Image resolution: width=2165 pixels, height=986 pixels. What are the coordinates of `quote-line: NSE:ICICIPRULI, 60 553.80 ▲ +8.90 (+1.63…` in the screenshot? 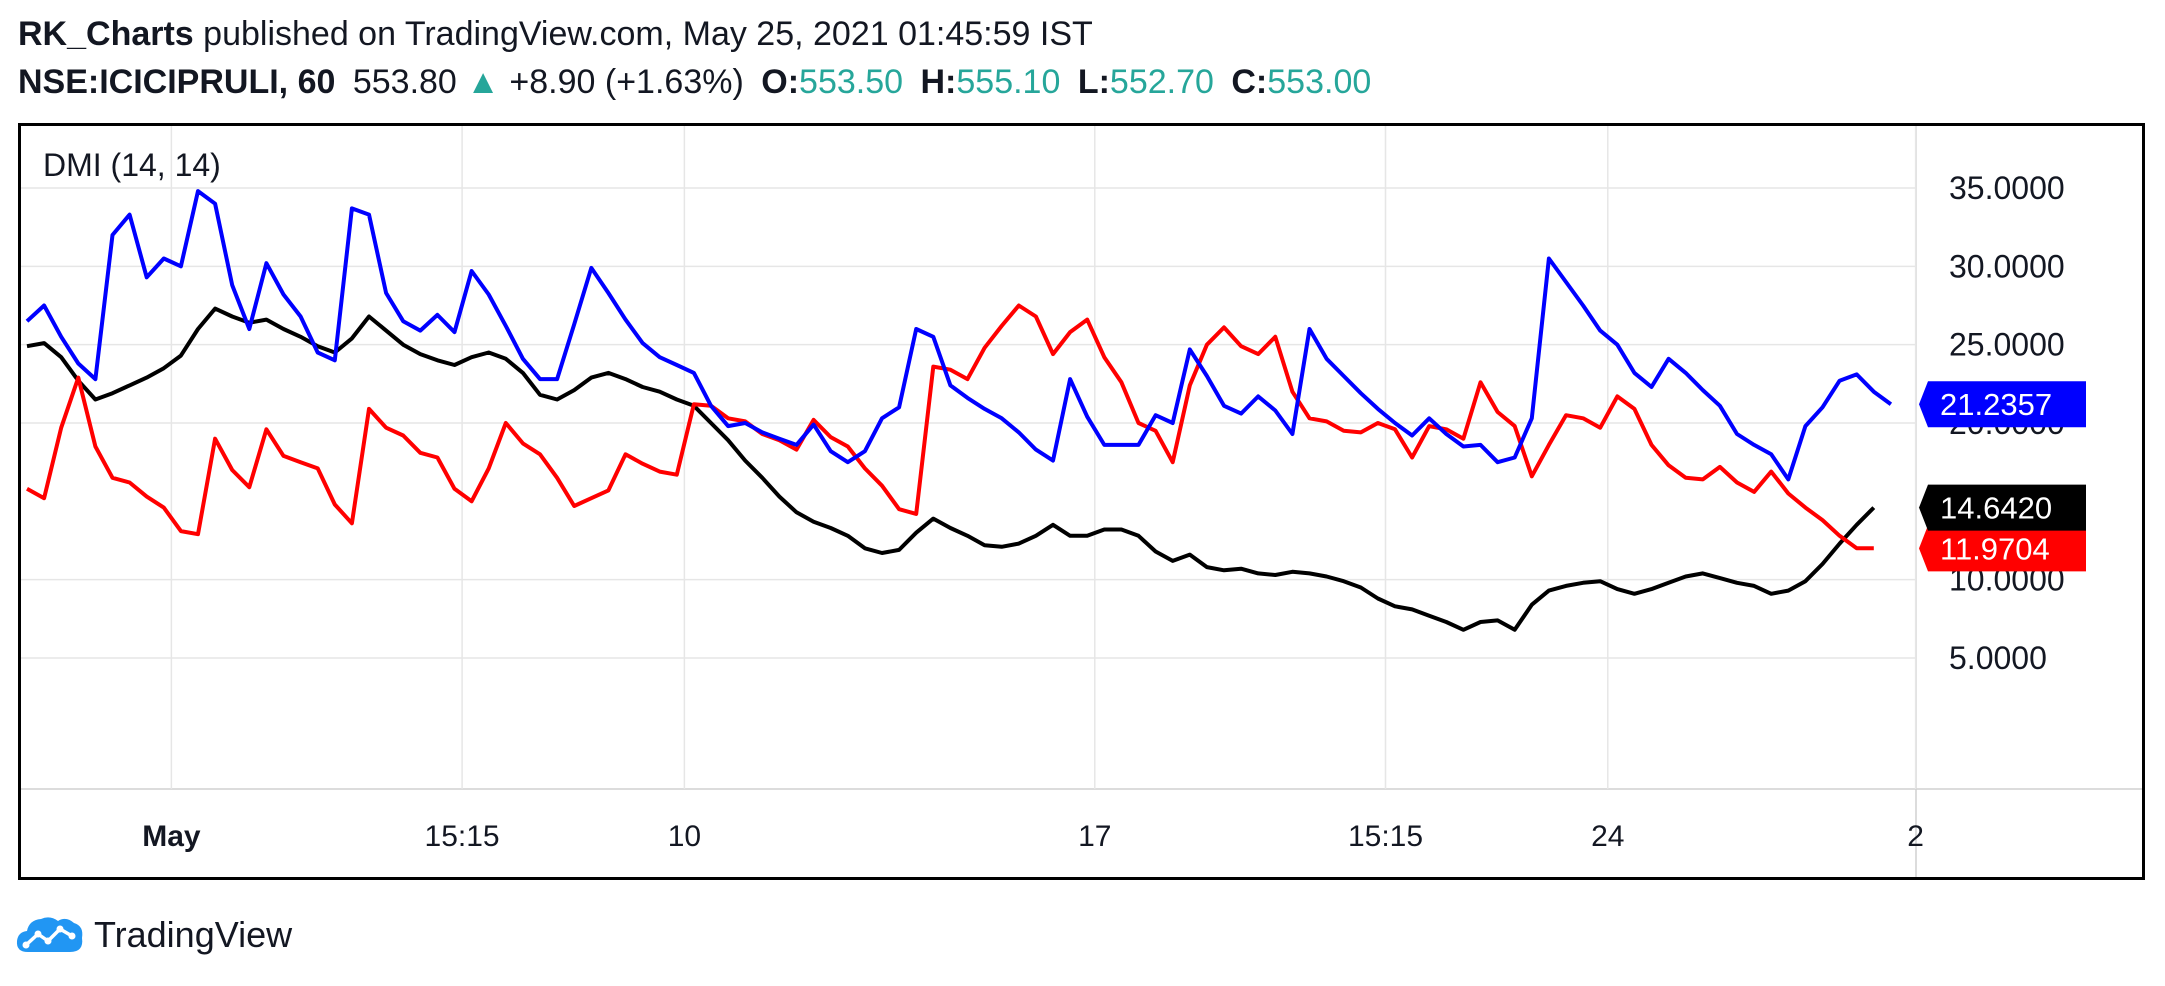 It's located at (694, 82).